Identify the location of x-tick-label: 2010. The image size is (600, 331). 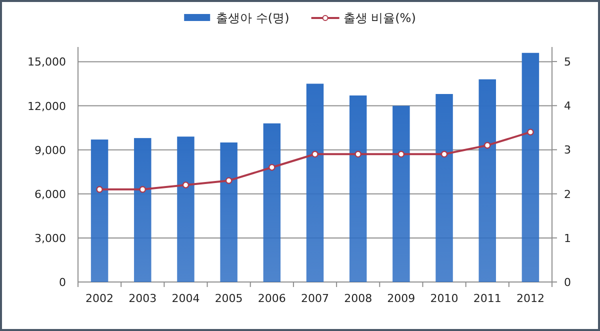
(444, 298).